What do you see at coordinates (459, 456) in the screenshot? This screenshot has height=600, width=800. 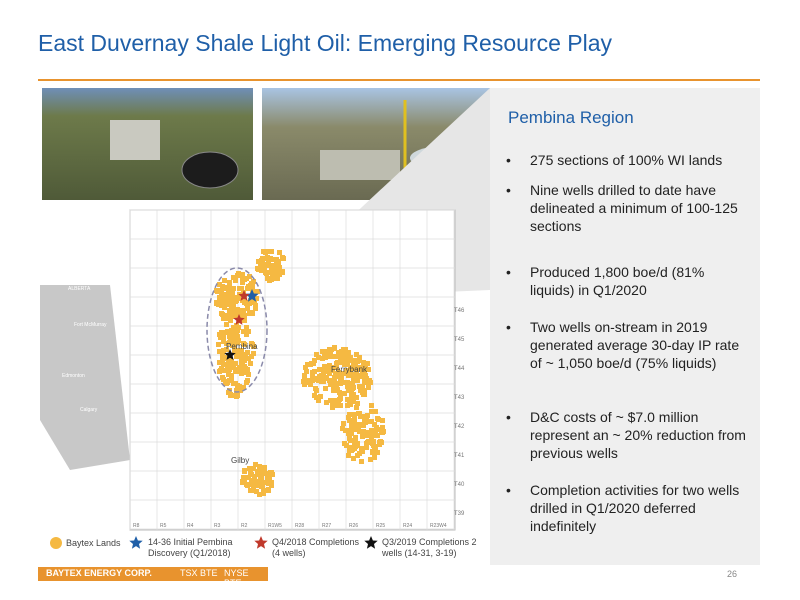 I see `township-label: T41` at bounding box center [459, 456].